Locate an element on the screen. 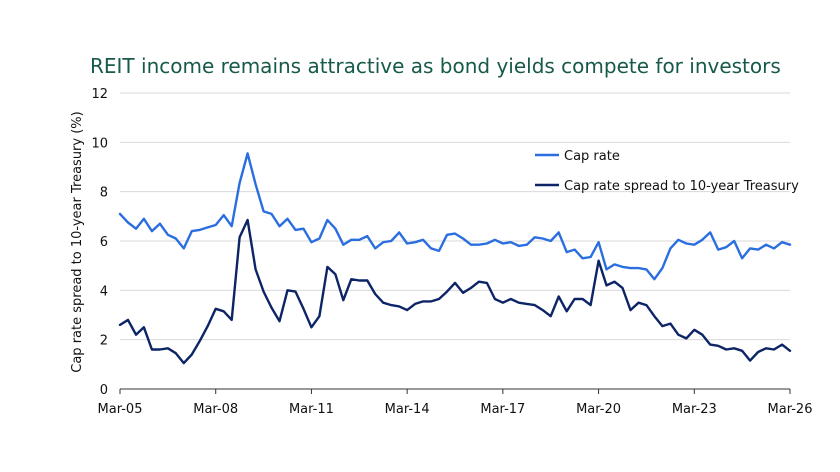 The image size is (840, 472). y-tick-label: 8 is located at coordinates (104, 193).